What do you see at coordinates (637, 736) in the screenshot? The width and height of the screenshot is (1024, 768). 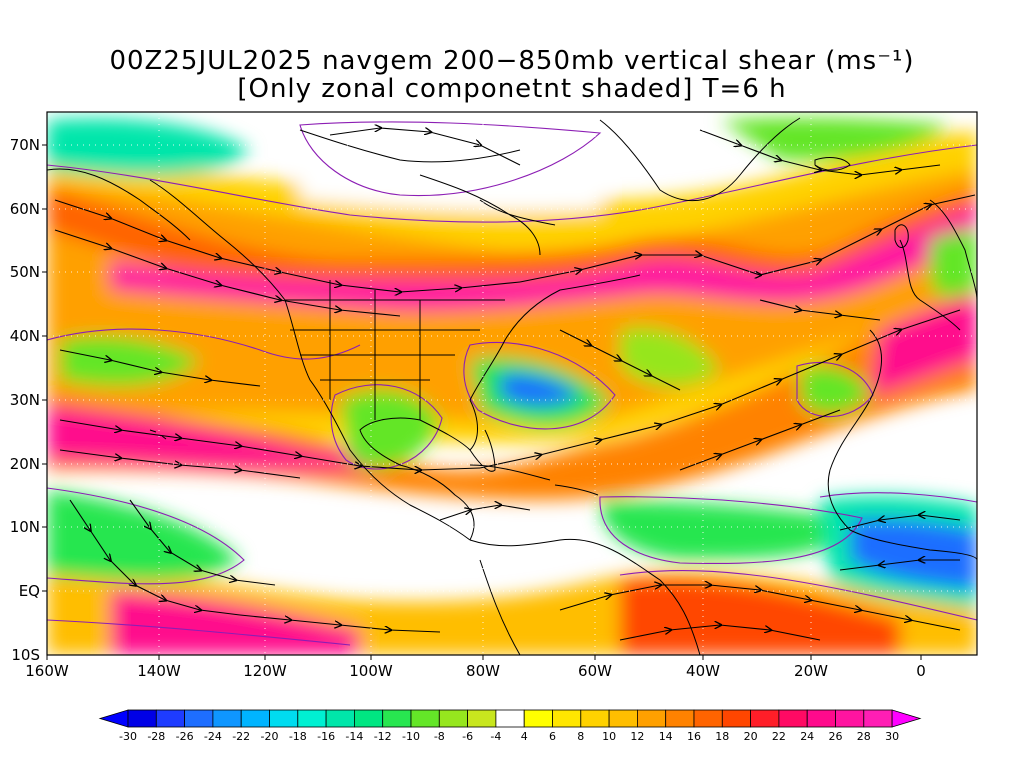 I see `colorbar-tick-label: 12` at bounding box center [637, 736].